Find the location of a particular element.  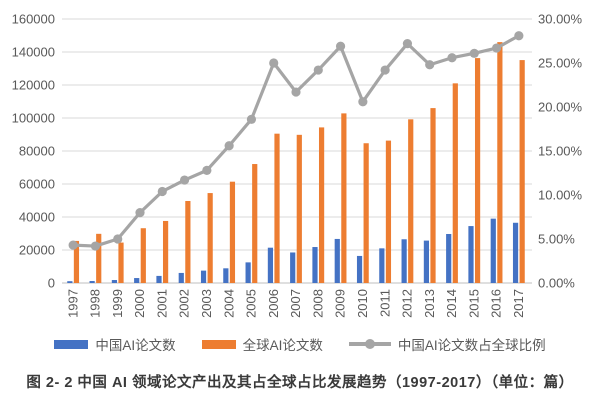

x-axis-label-2000: 2000 is located at coordinates (139, 303).